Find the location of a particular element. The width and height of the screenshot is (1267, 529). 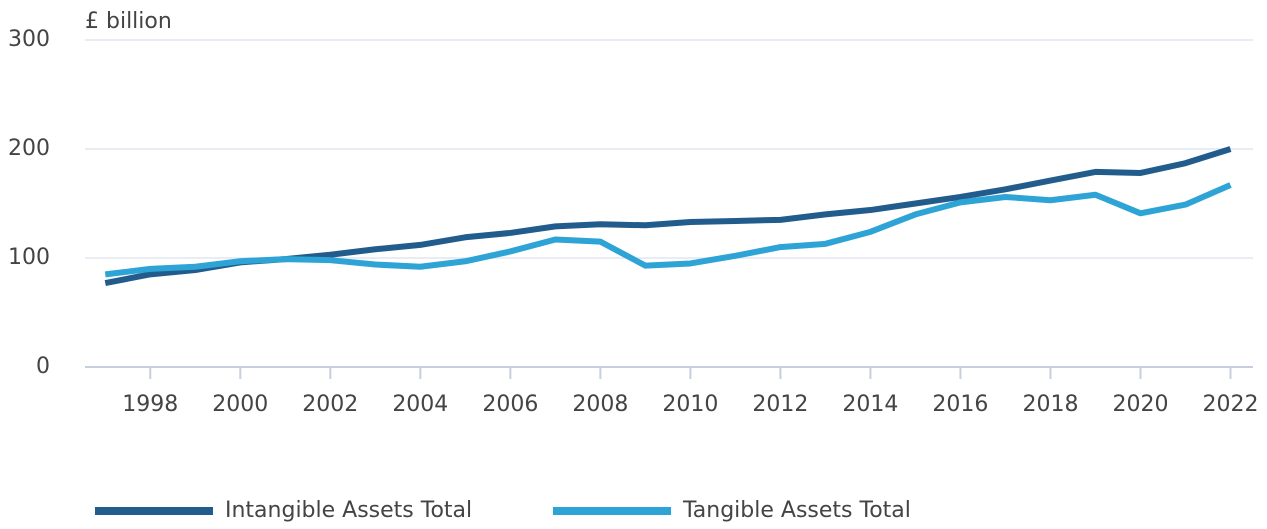

y-tick-label: 200 is located at coordinates (29, 148).